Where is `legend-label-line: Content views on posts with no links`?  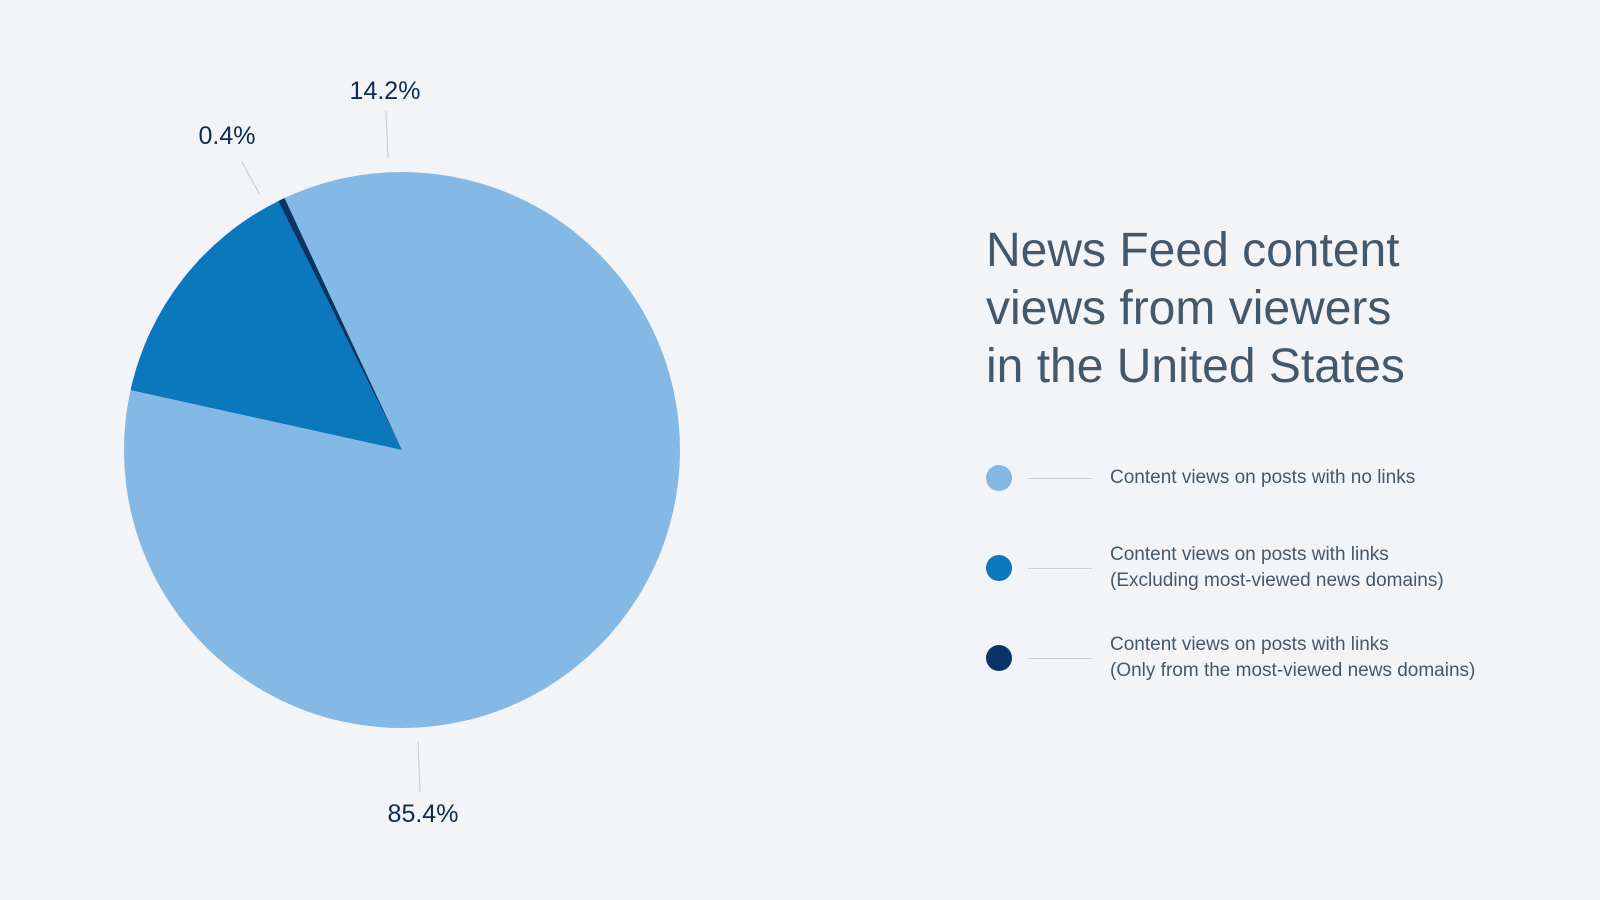 legend-label-line: Content views on posts with no links is located at coordinates (1263, 477).